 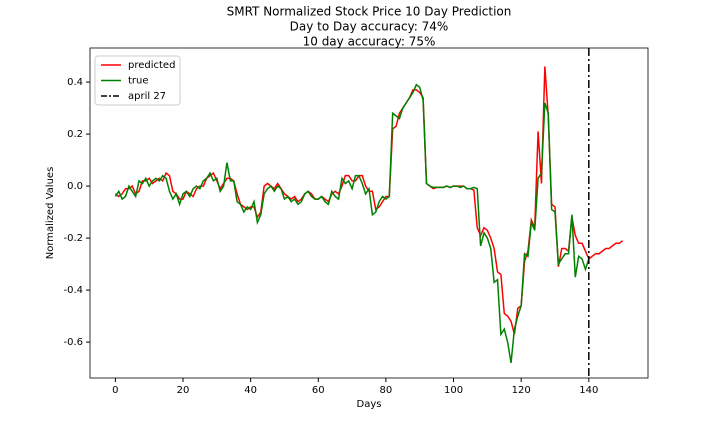 What do you see at coordinates (521, 390) in the screenshot?
I see `x-tick-label: 120` at bounding box center [521, 390].